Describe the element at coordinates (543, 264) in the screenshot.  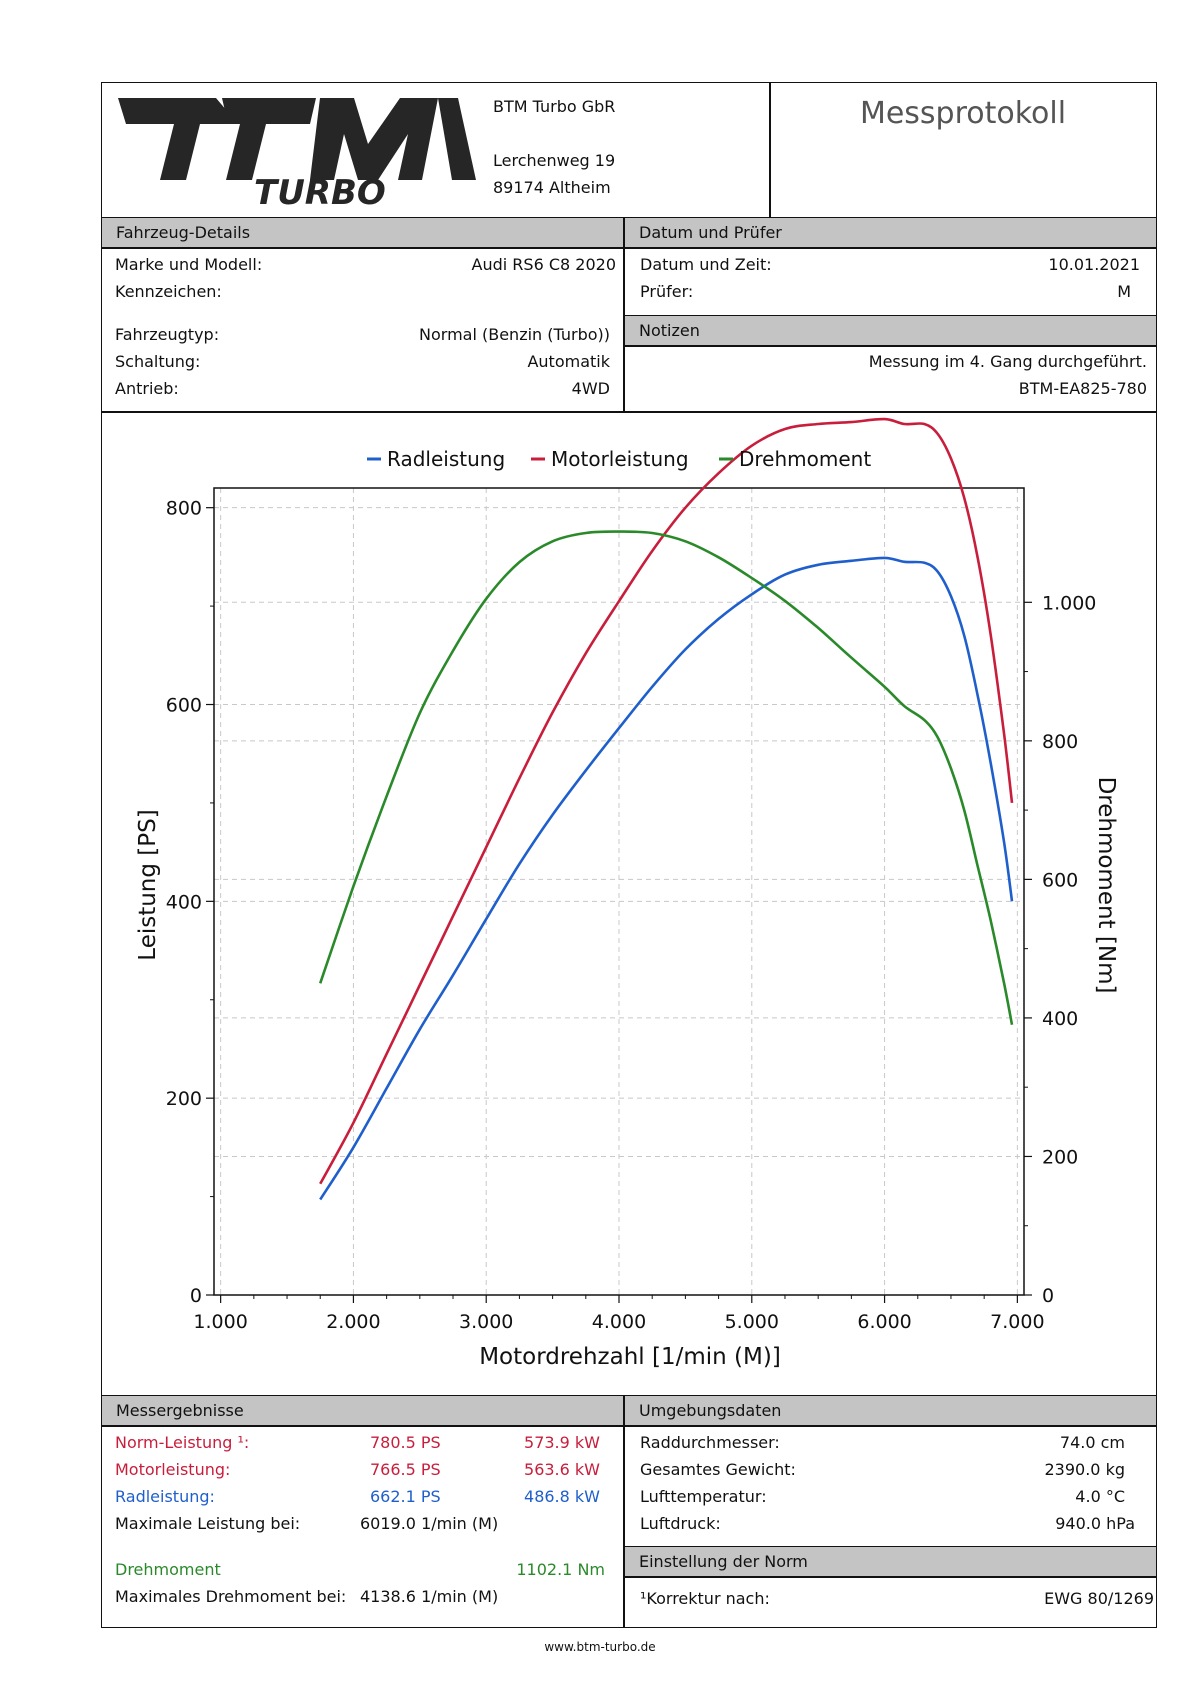
I see `make-model-value: Audi RS6 C8 2020` at that location.